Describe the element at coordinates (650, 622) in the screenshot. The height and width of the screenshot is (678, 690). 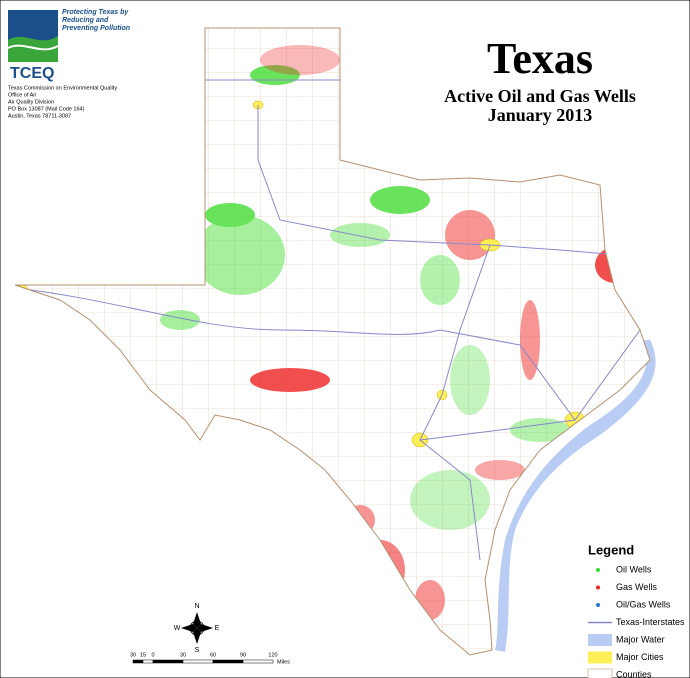
I see `legend-label: Texas-Interstates` at that location.